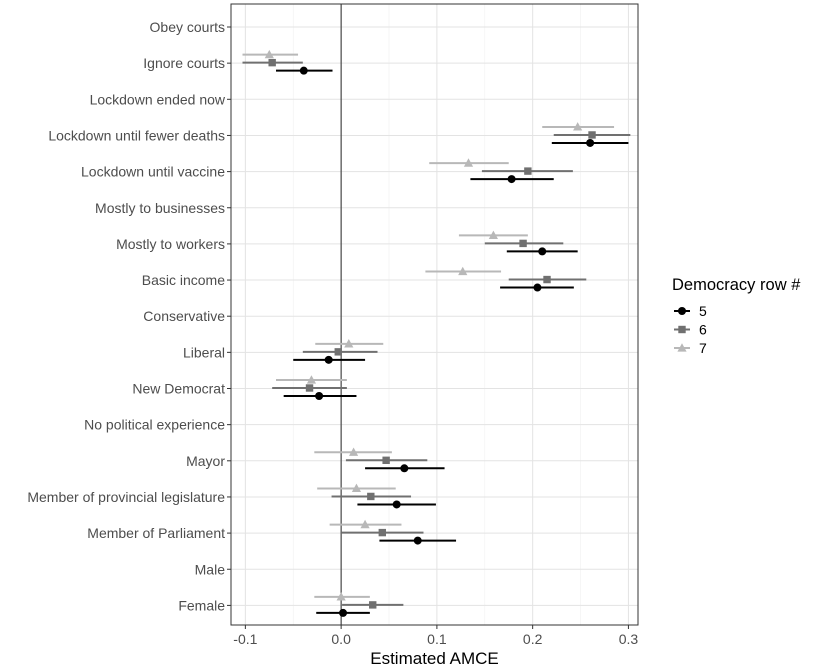 The image size is (830, 670). I want to click on y-tick-label: Lockdown ended now, so click(158, 99).